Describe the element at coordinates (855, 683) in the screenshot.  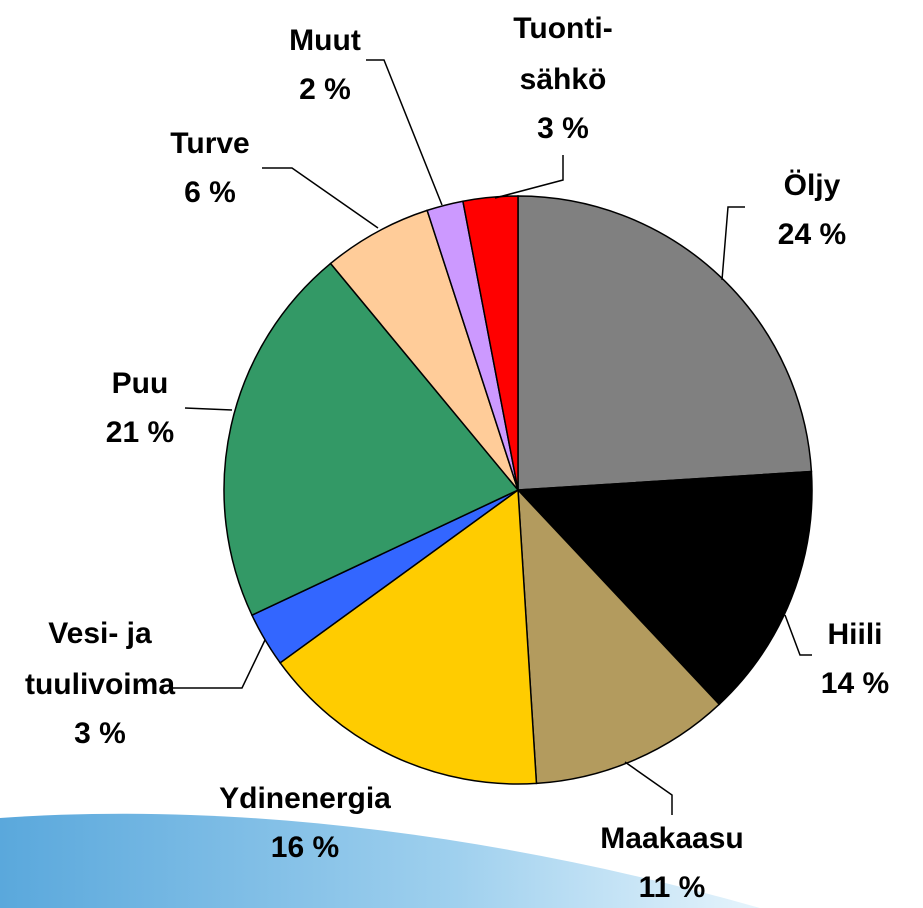
I see `value-label: 14 %` at that location.